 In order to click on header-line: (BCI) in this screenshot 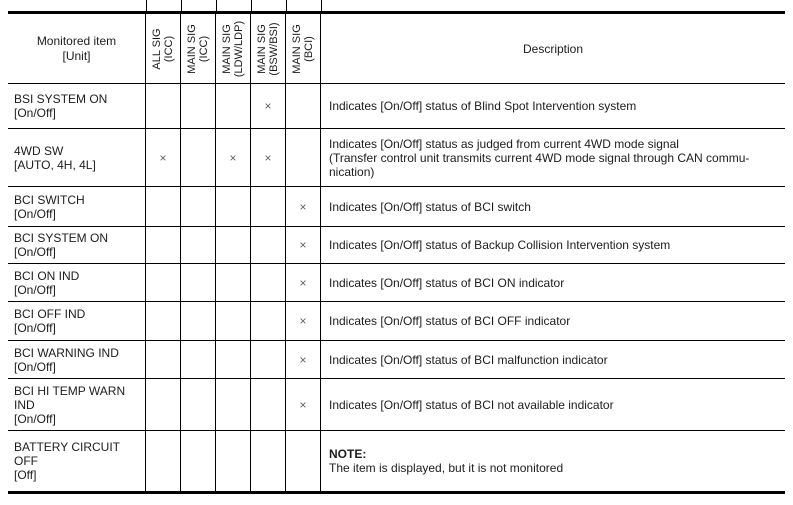, I will do `click(309, 48)`.